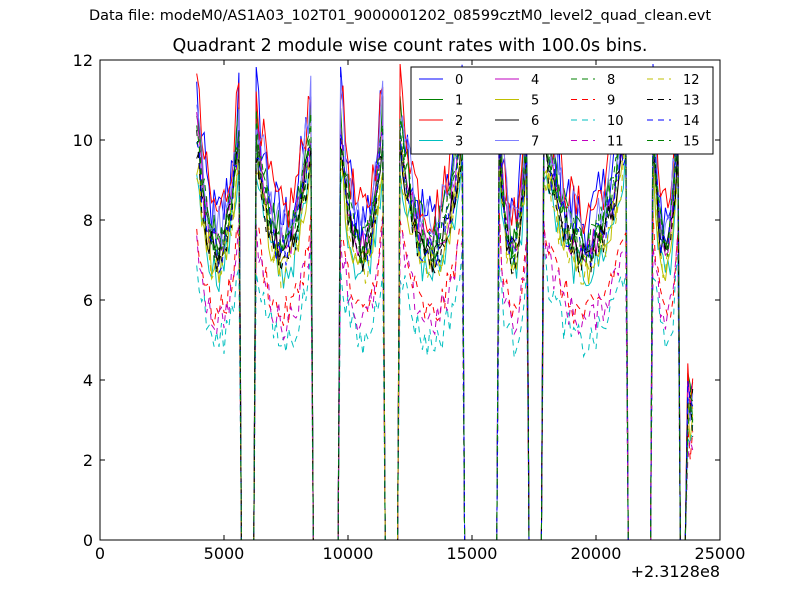 This screenshot has width=800, height=600. What do you see at coordinates (88, 300) in the screenshot?
I see `y-tick-label: 6` at bounding box center [88, 300].